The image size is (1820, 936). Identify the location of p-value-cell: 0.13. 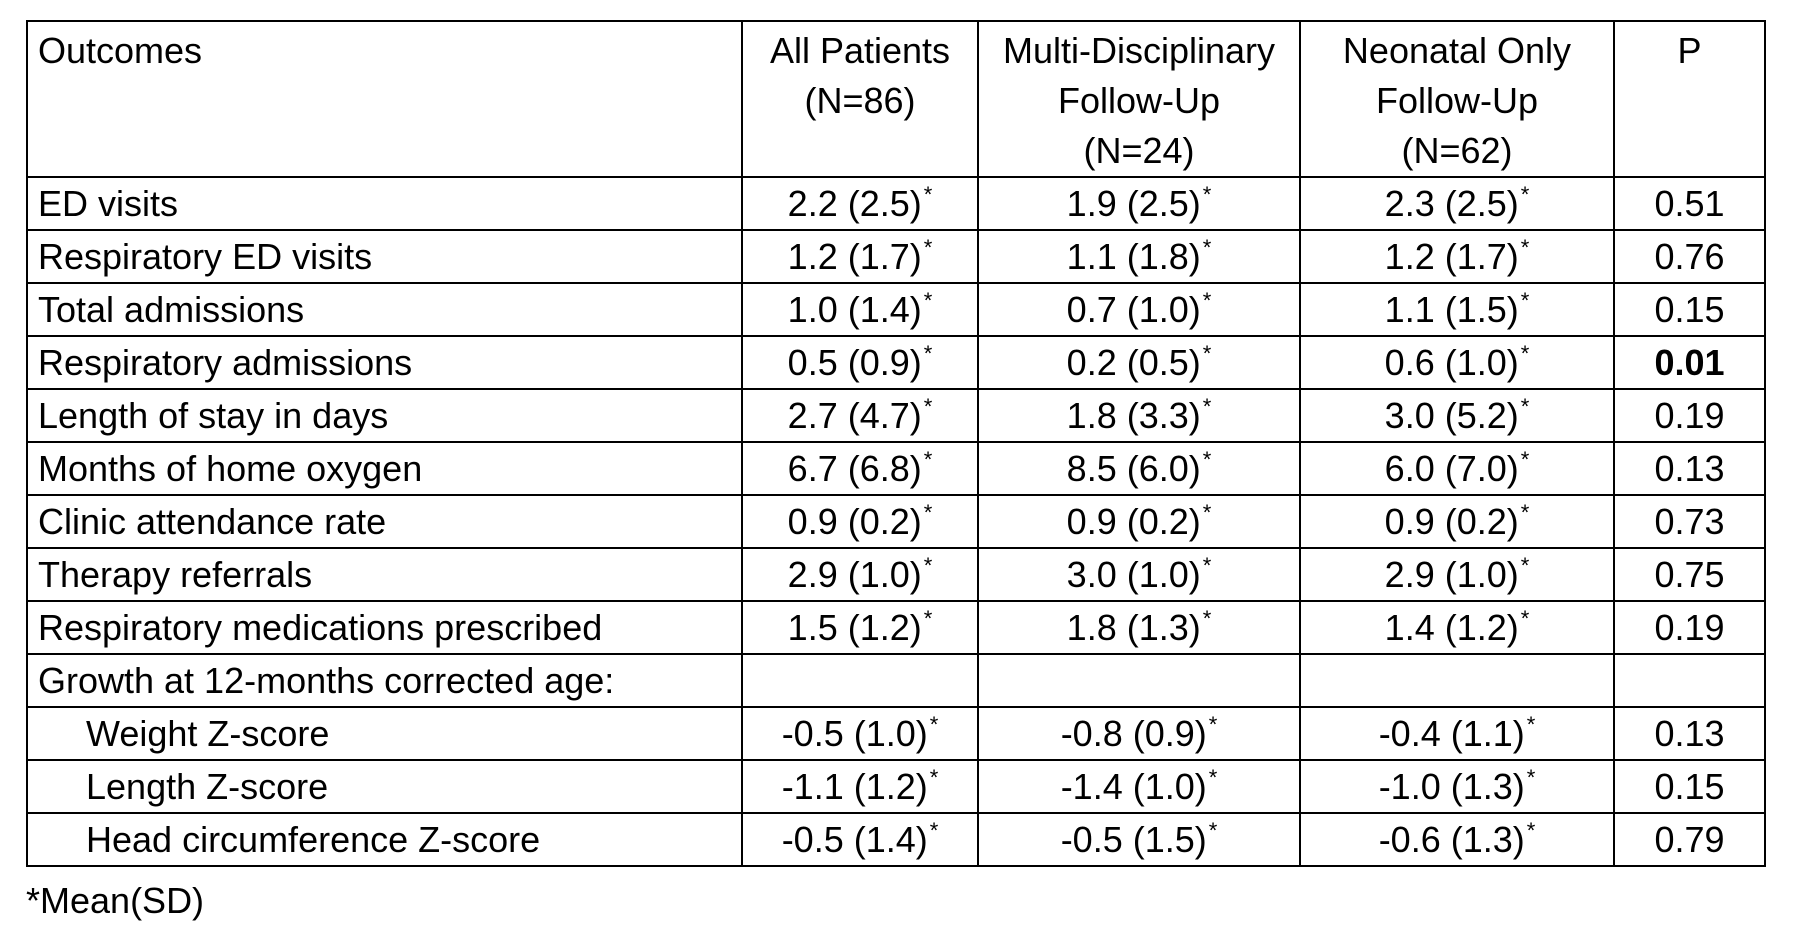
(1689, 468).